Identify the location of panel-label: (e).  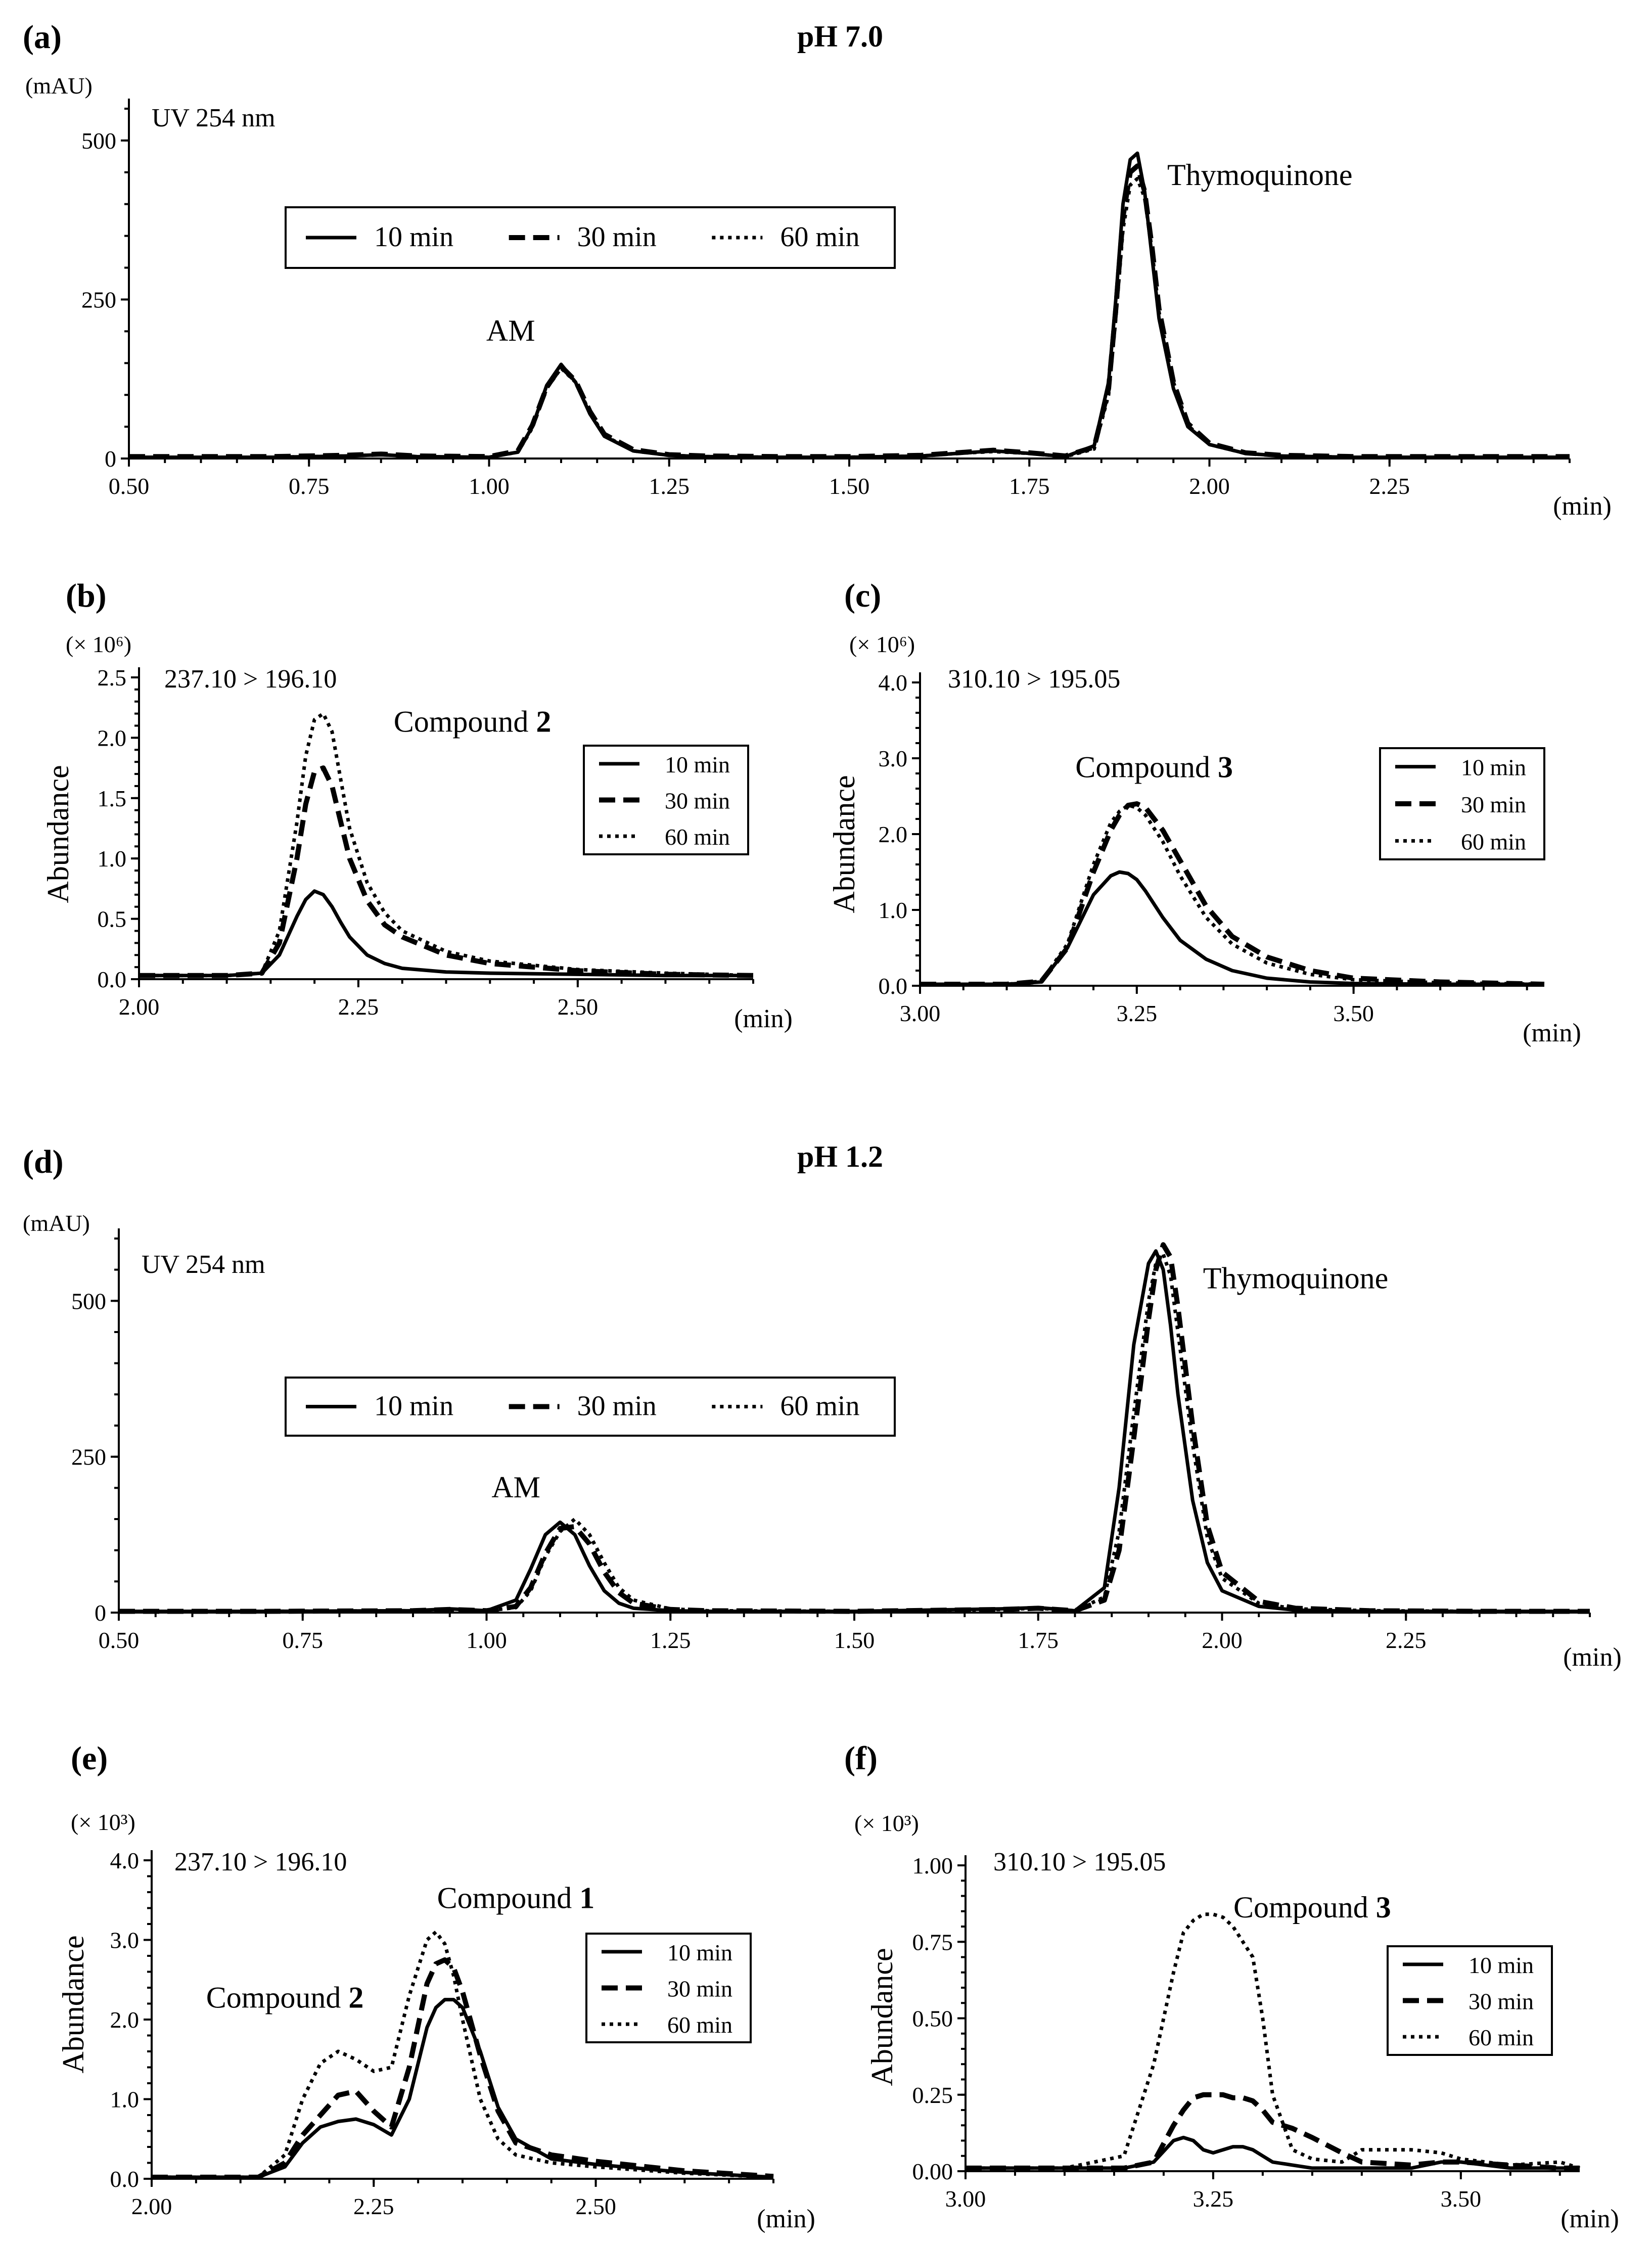
(89, 1758).